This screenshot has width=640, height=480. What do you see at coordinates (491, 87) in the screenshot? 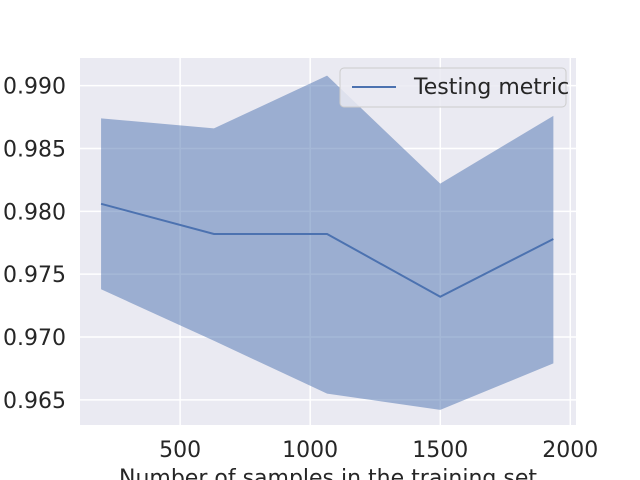
I see `legend-label: Testing metric` at bounding box center [491, 87].